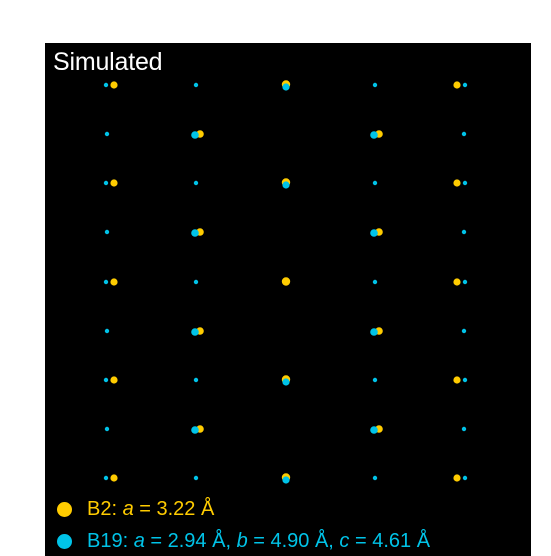  I want to click on legend-text-part: = 2.94 Å,, so click(190, 540).